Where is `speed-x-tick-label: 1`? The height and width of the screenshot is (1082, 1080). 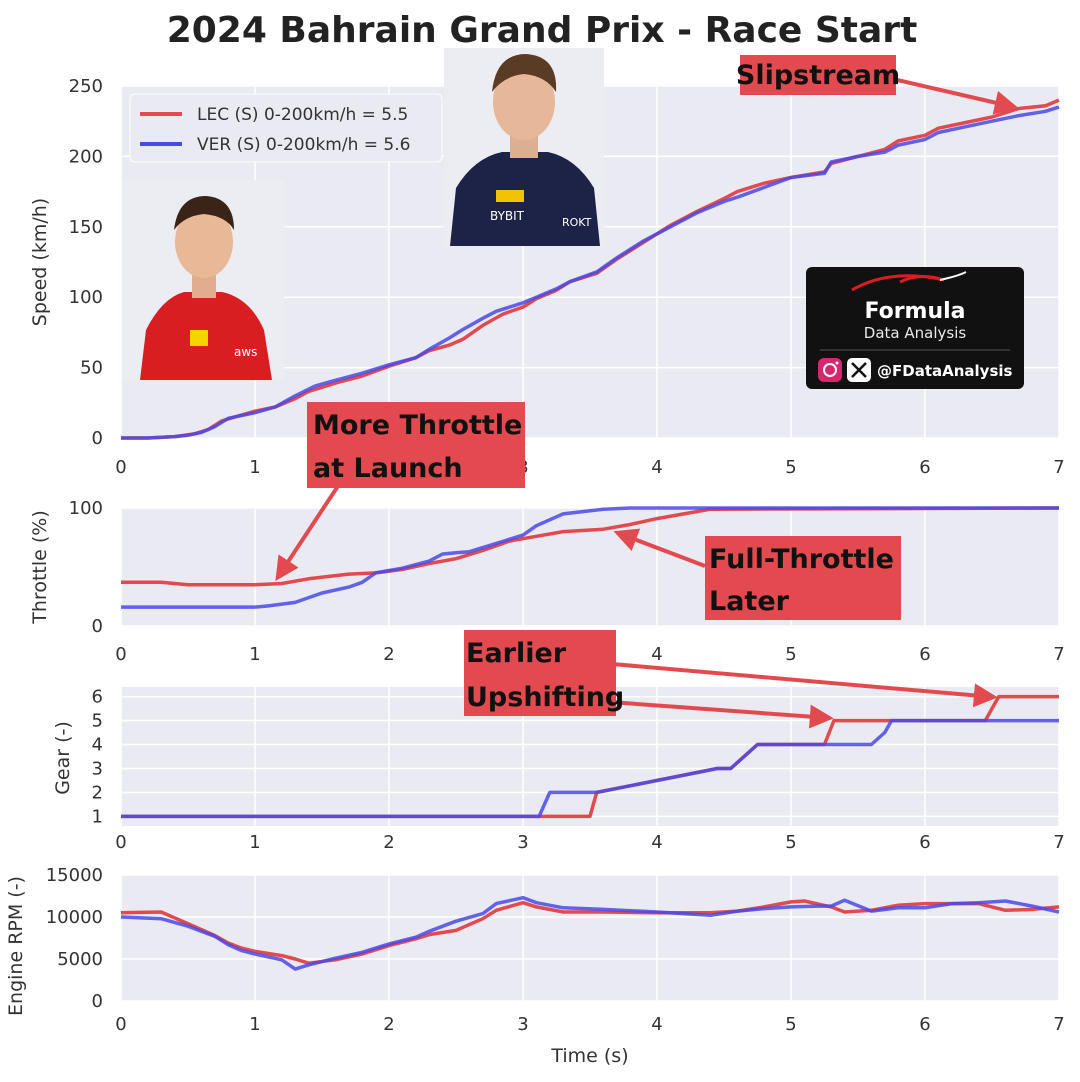 speed-x-tick-label: 1 is located at coordinates (254, 467).